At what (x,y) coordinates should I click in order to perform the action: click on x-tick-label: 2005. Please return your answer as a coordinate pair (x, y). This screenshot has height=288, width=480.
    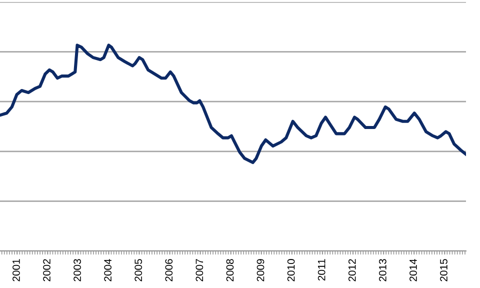
    Looking at the image, I should click on (138, 270).